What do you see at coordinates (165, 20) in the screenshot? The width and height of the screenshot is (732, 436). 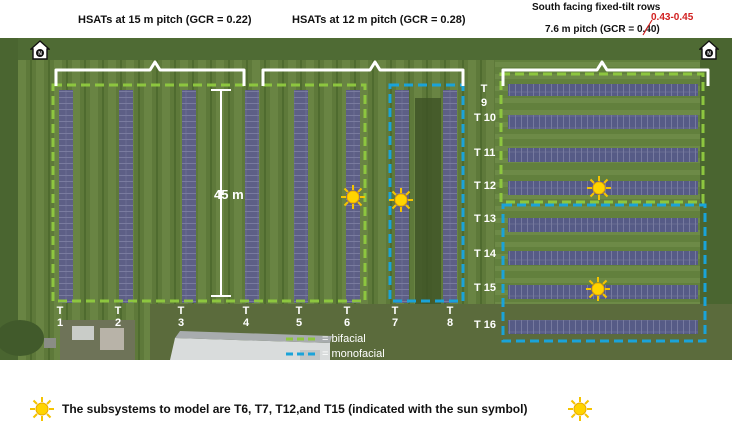 I see `hsat-15m-label: HSATs at 15 m pitch (GCR = 0.22)` at bounding box center [165, 20].